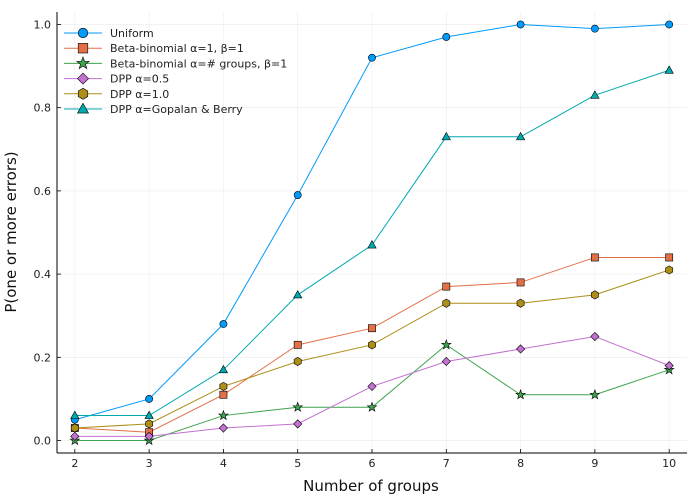 This screenshot has width=700, height=500. What do you see at coordinates (43, 108) in the screenshot?
I see `y-tick-label: 0.8` at bounding box center [43, 108].